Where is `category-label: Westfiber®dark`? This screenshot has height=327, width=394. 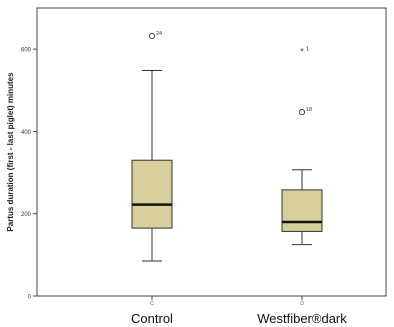
category-label: Westfiber®dark is located at coordinates (302, 318).